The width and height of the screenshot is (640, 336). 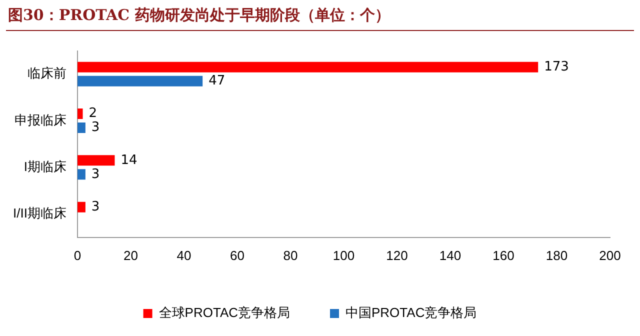 I want to click on x-tick-label: 200, so click(x=610, y=255).